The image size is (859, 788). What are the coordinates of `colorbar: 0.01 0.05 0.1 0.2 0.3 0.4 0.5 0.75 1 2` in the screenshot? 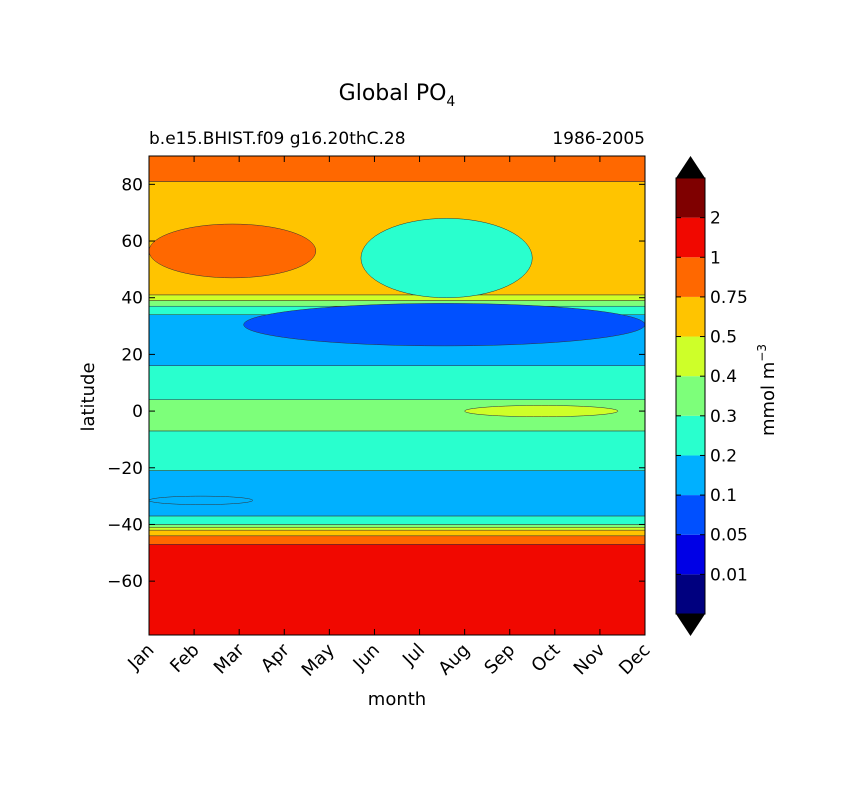 It's located at (711, 396).